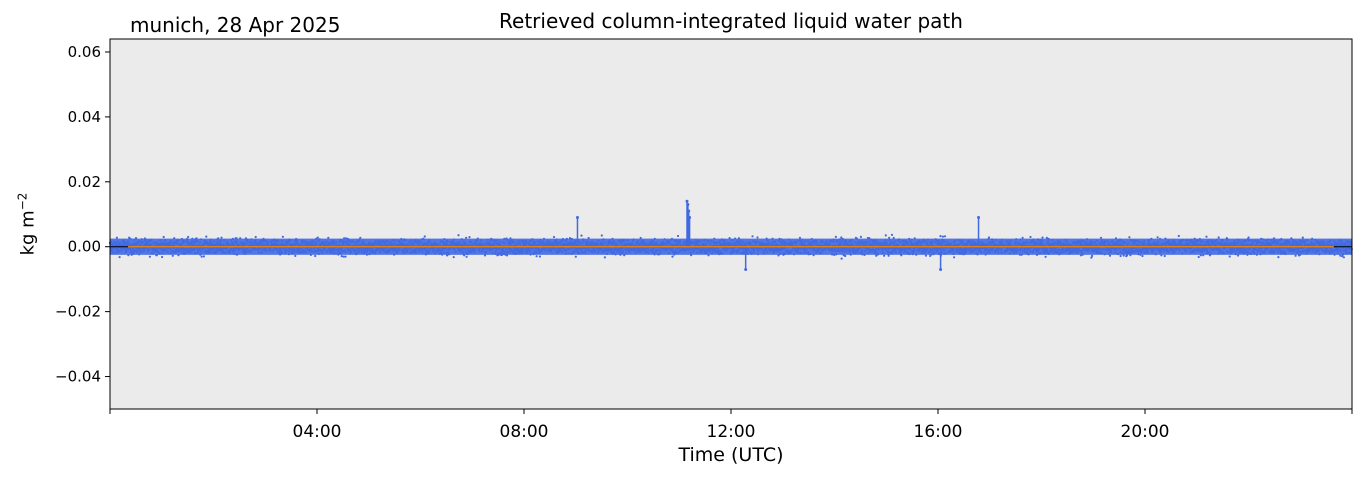 This screenshot has width=1363, height=478. I want to click on x-axis-label: Time (UTC), so click(731, 455).